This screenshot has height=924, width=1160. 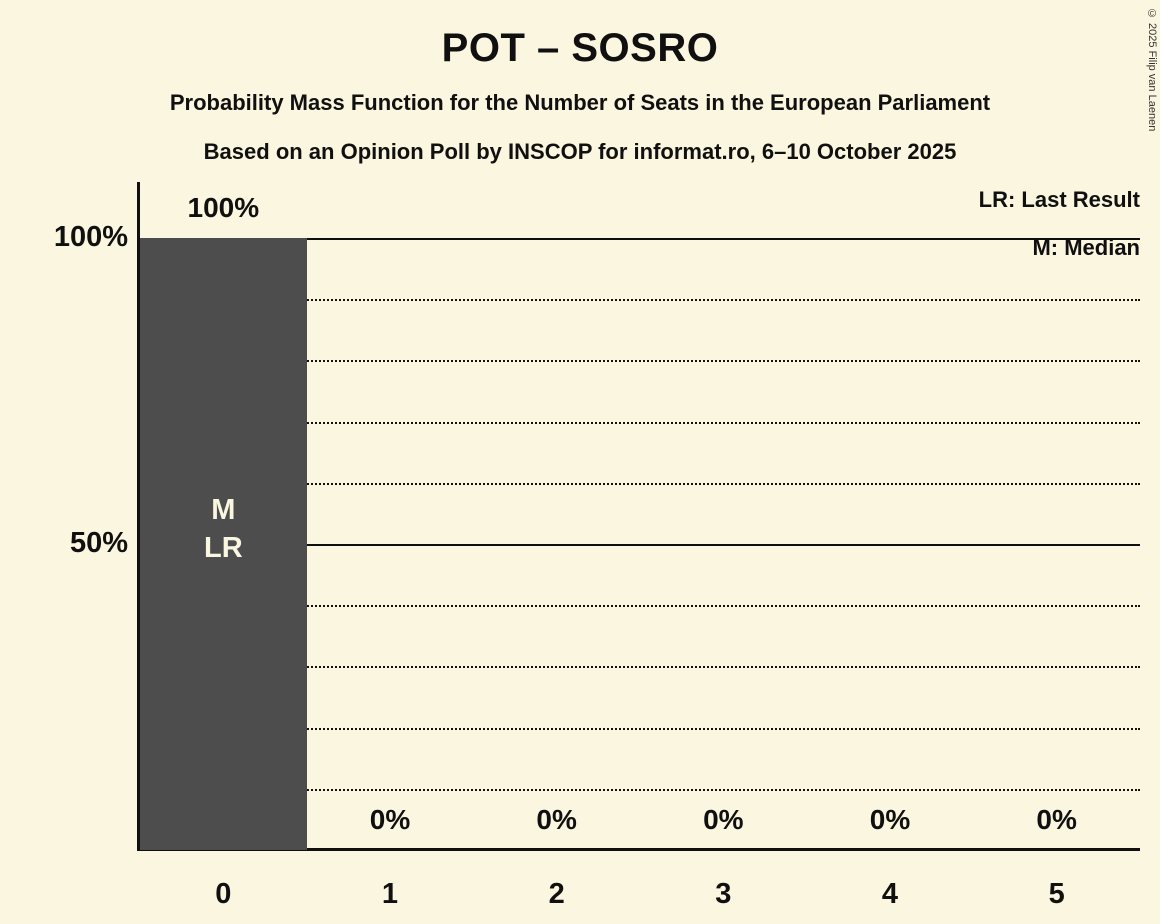 What do you see at coordinates (1056, 894) in the screenshot?
I see `x-axis-tick-5: 5` at bounding box center [1056, 894].